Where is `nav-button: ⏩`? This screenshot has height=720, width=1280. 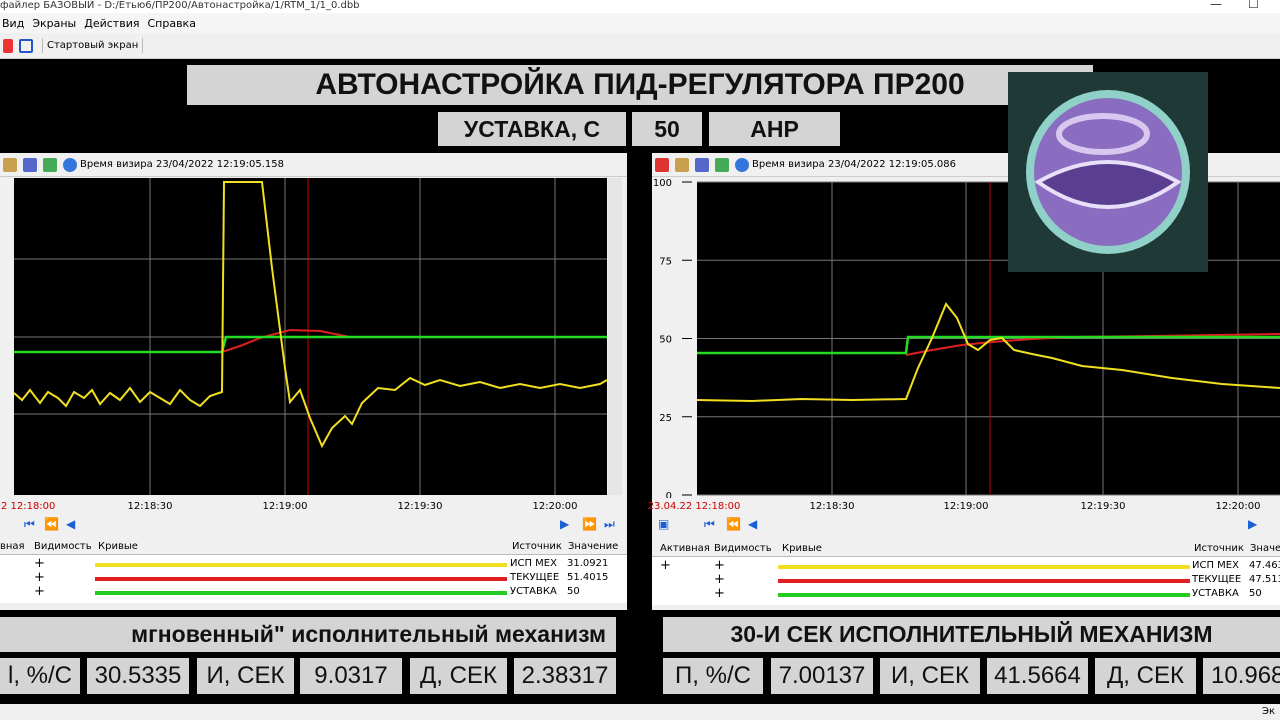
nav-button: ⏩ is located at coordinates (589, 524).